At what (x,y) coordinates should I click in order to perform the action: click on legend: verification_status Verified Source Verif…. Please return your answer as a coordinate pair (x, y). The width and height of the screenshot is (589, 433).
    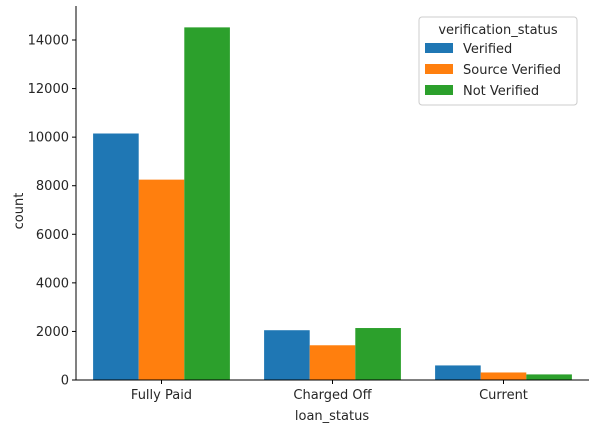
    Looking at the image, I should click on (498, 61).